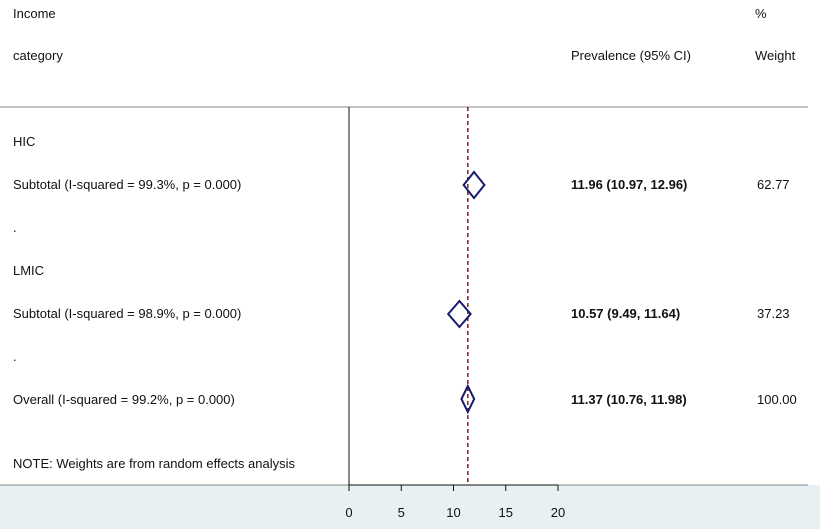 This screenshot has width=820, height=529. What do you see at coordinates (15, 356) in the screenshot?
I see `row-label-5: .` at bounding box center [15, 356].